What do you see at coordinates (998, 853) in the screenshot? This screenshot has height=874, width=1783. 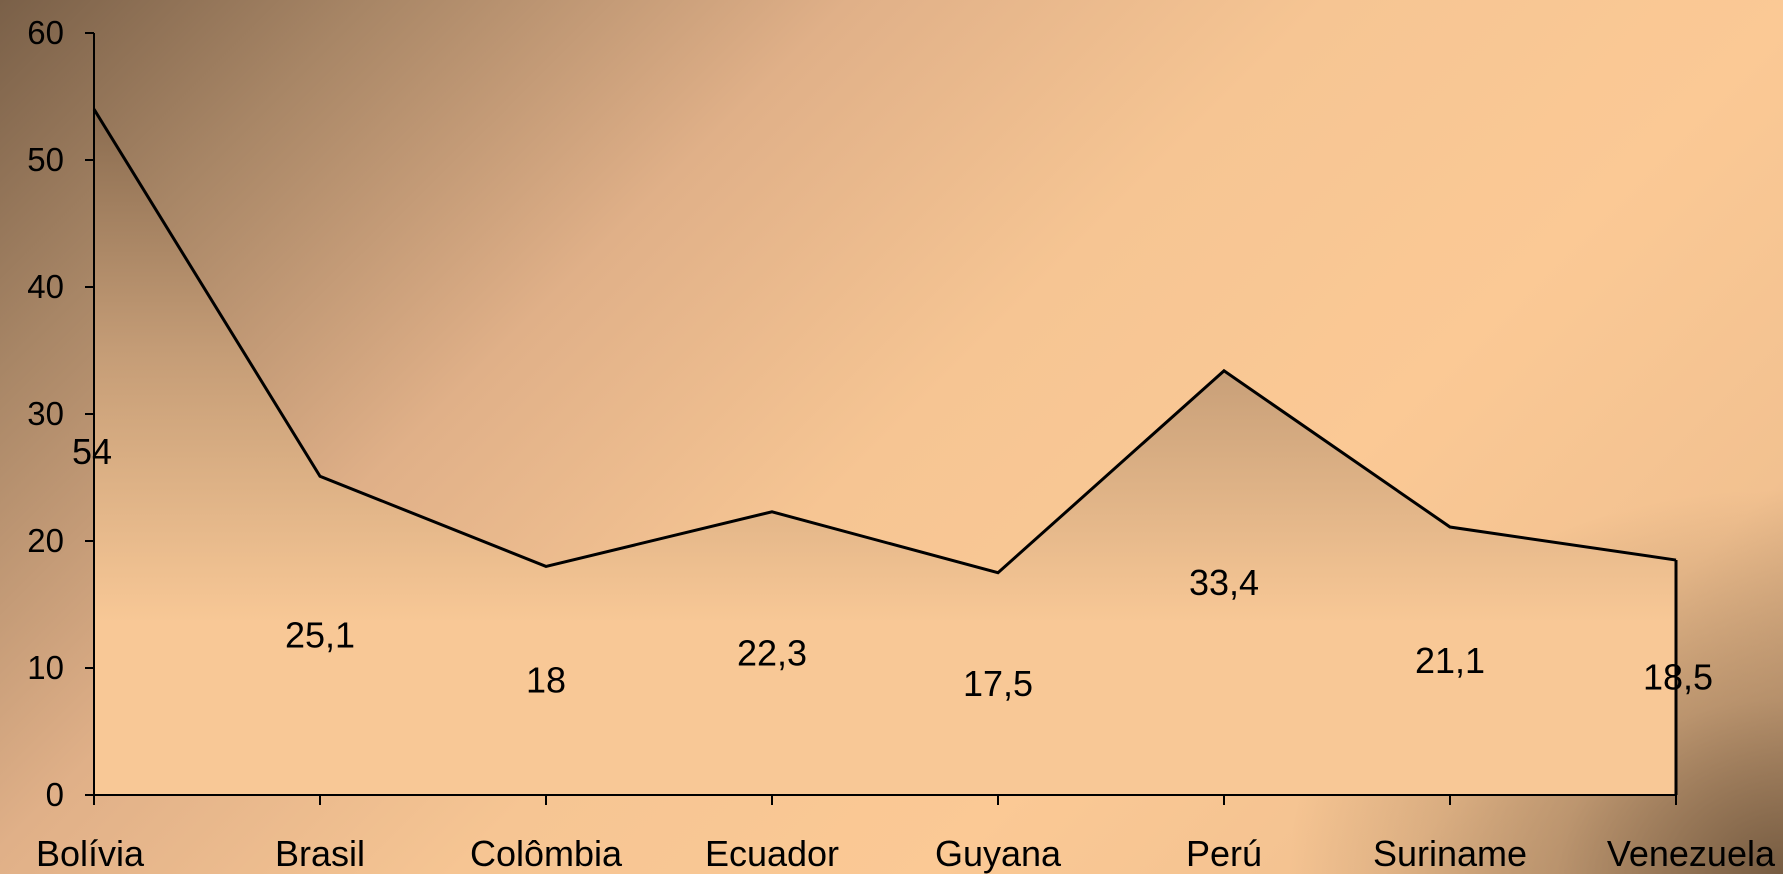 I see `x-tick-label: Guyana` at bounding box center [998, 853].